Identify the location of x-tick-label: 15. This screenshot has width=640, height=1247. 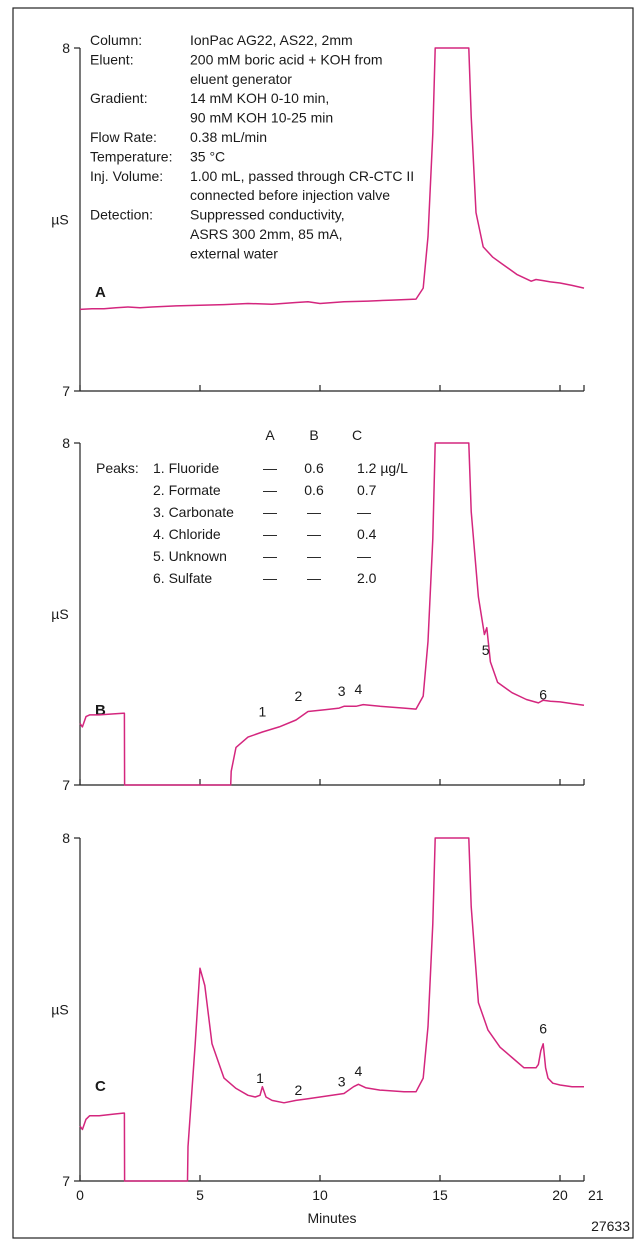
(440, 1195).